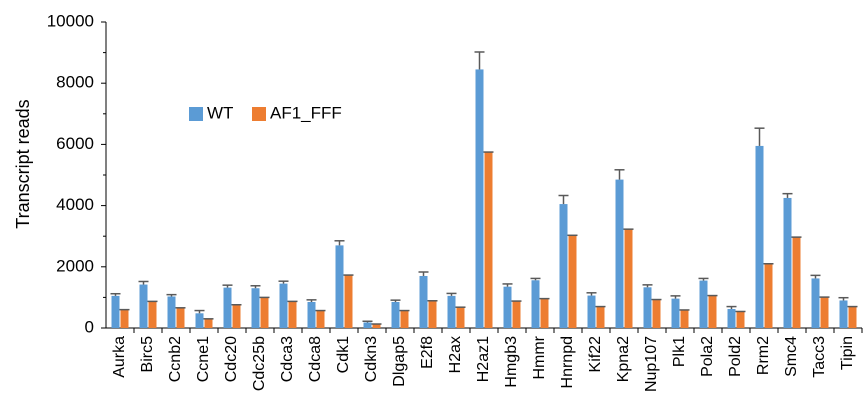 This screenshot has height=408, width=866. I want to click on category-label: Kpna2, so click(623, 359).